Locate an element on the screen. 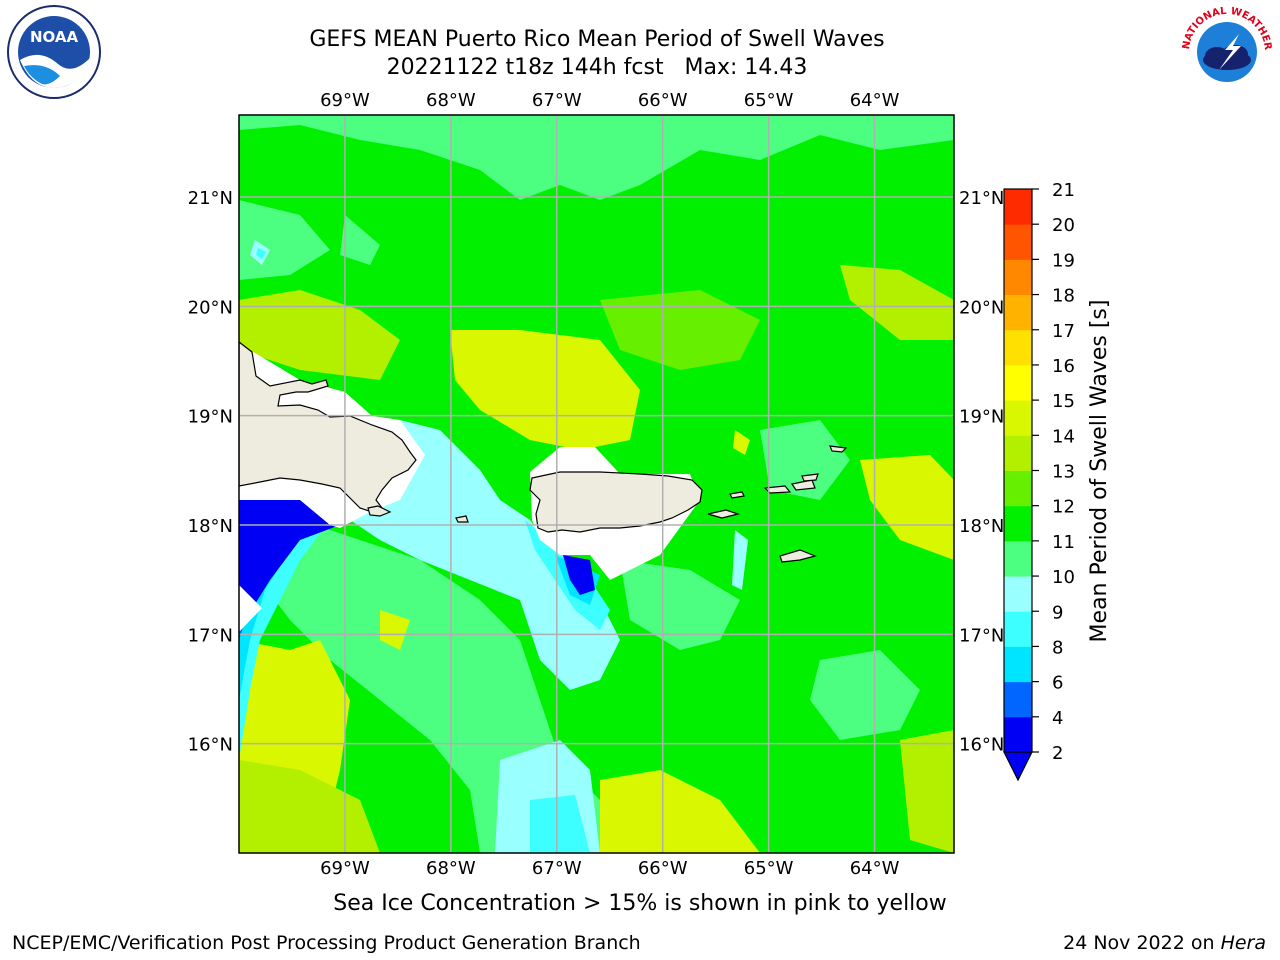 The image size is (1280, 960). lat-tick-label-right: 20°N is located at coordinates (981, 307).